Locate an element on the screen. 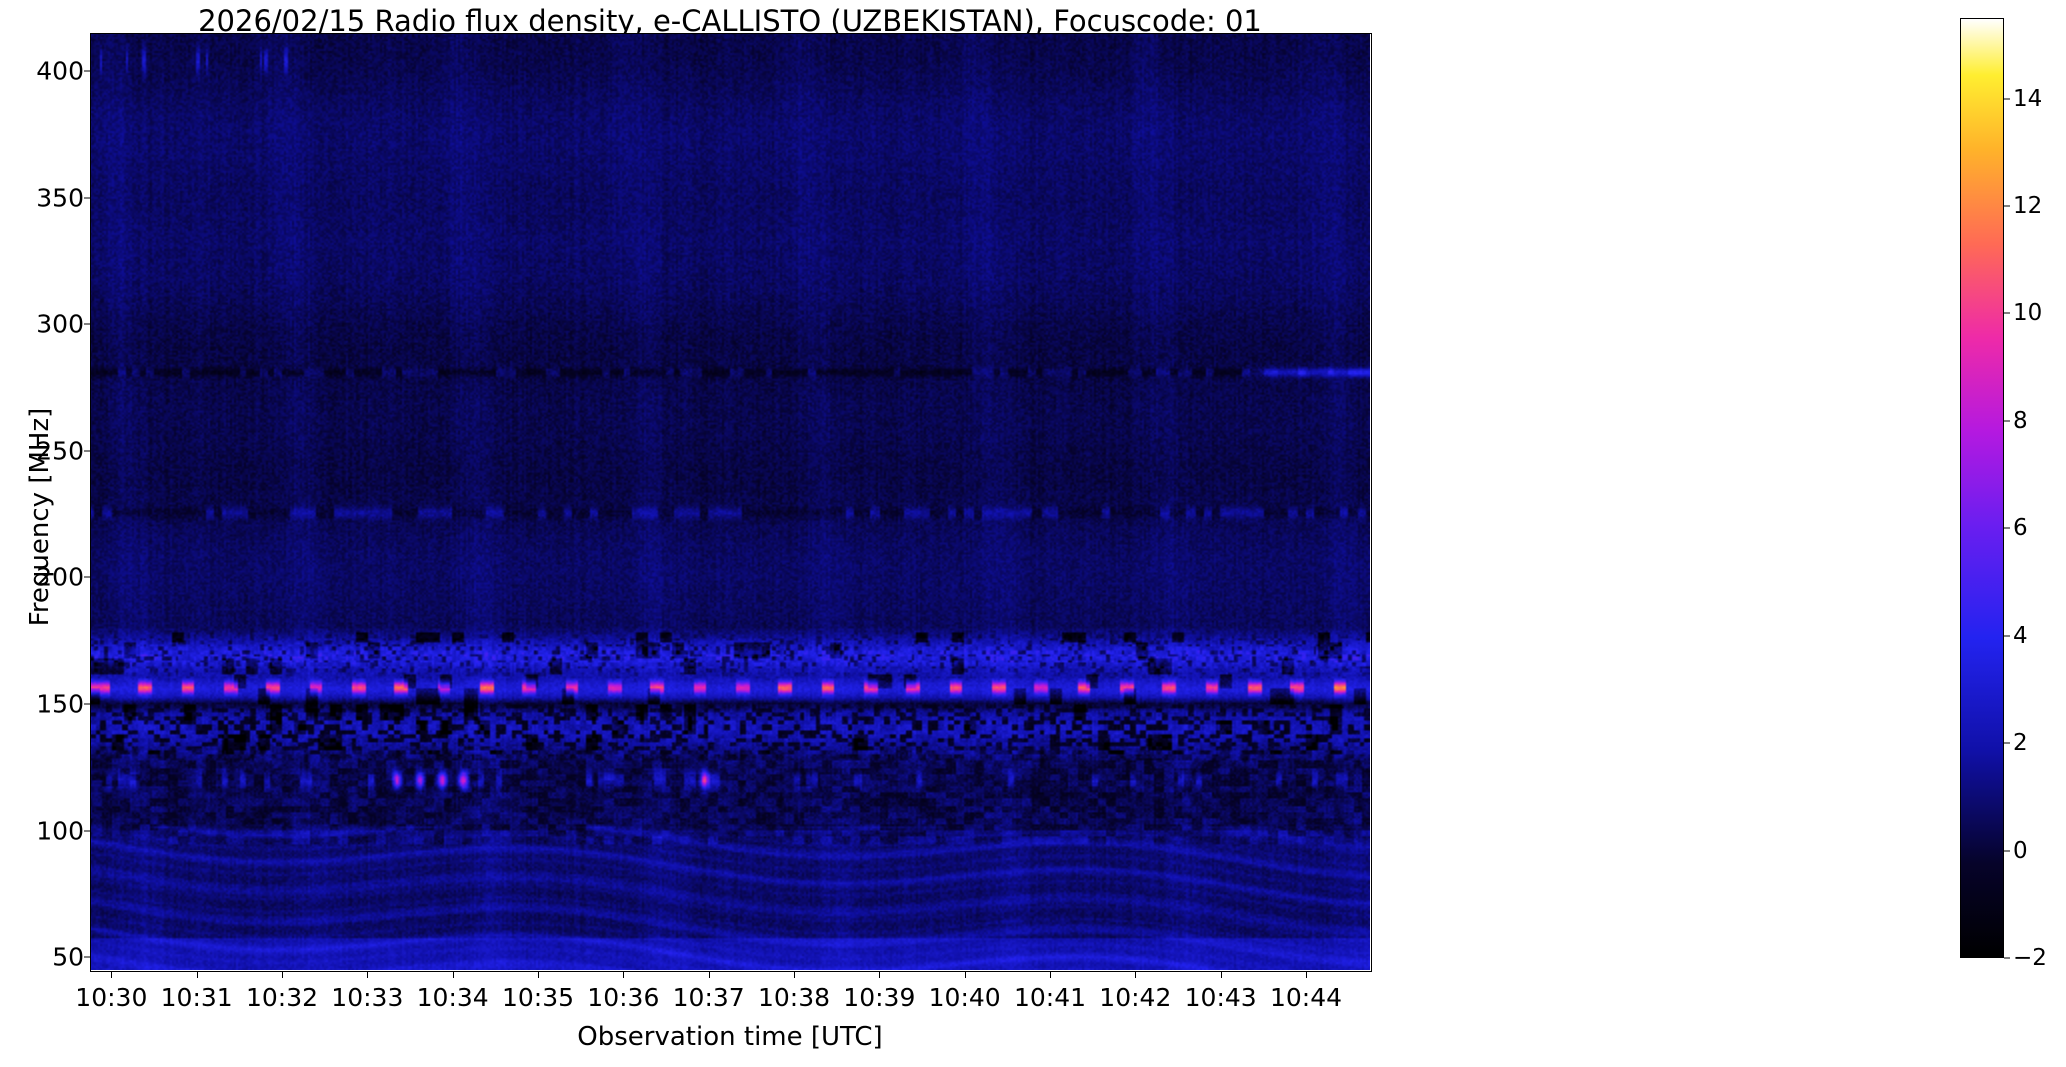 The width and height of the screenshot is (2066, 1067). y-axis-ticks: 400 350 300 250 200 150 100 50 is located at coordinates (45, 533).